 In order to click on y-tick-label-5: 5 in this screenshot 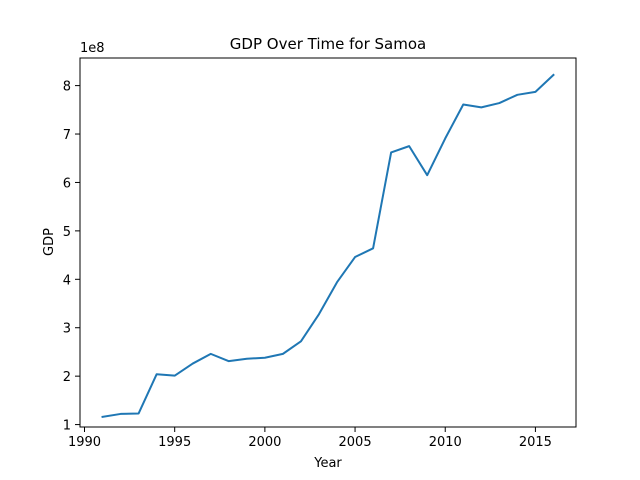, I will do `click(67, 232)`.